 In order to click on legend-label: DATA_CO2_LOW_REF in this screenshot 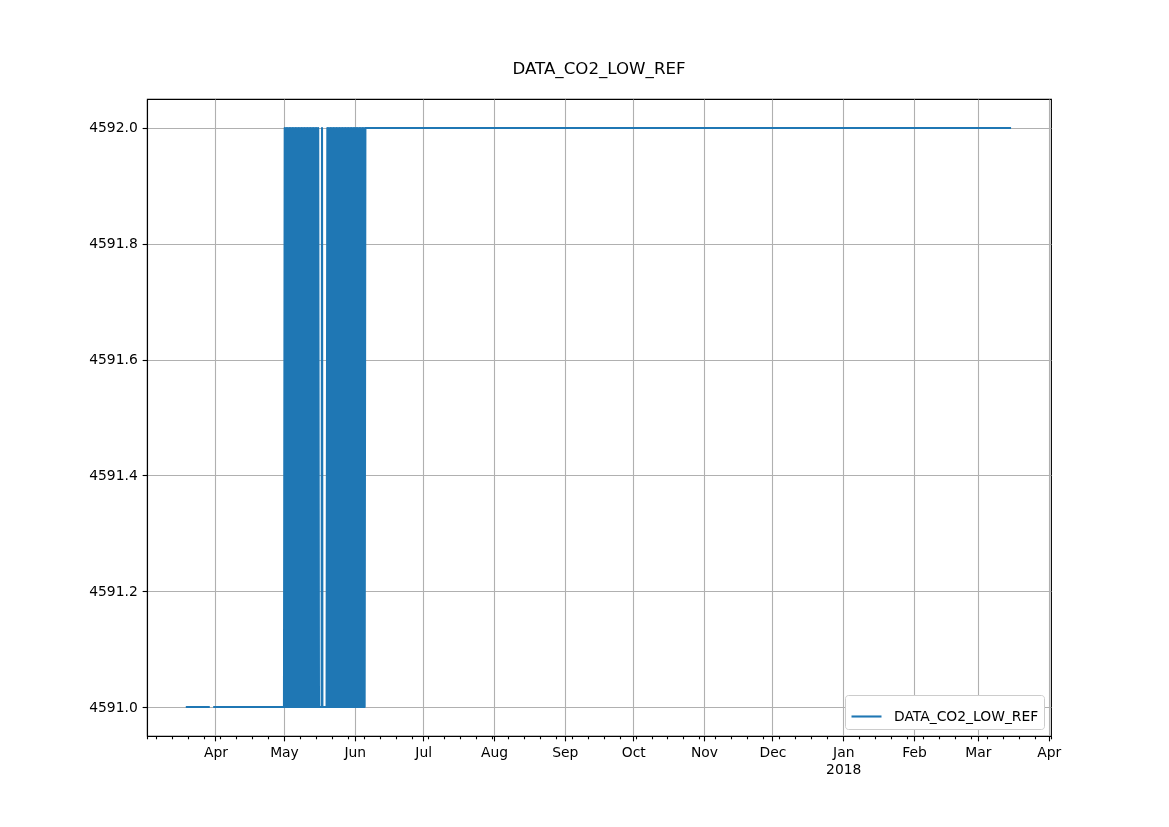, I will do `click(966, 715)`.